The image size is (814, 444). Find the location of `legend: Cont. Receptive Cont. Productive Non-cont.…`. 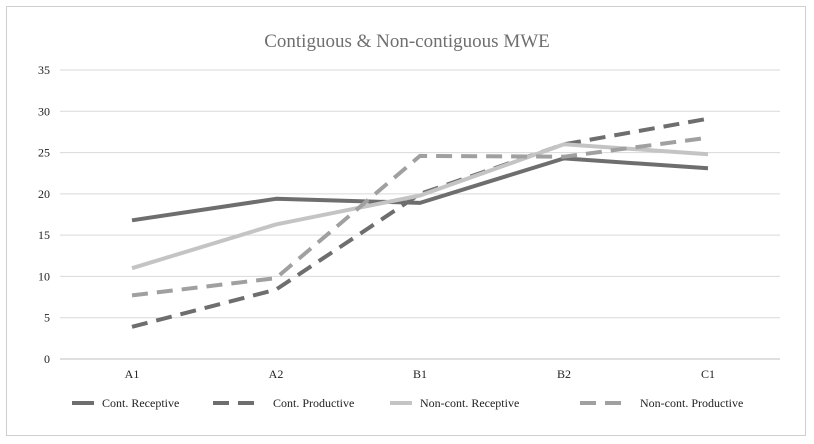

legend: Cont. Receptive Cont. Productive Non-cont.… is located at coordinates (407, 403).